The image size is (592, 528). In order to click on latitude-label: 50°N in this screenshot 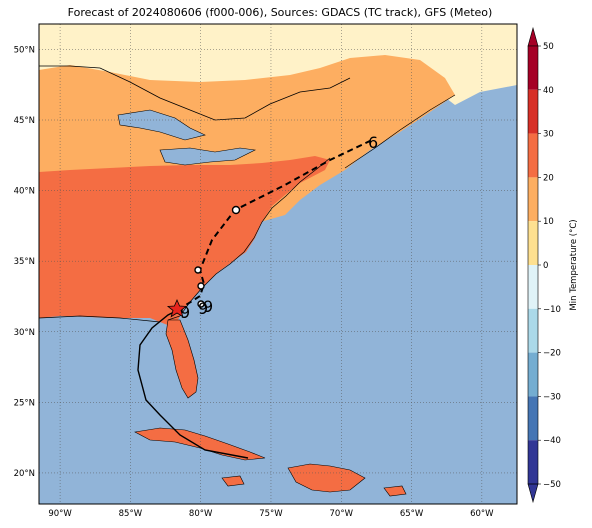, I will do `click(24, 50)`.